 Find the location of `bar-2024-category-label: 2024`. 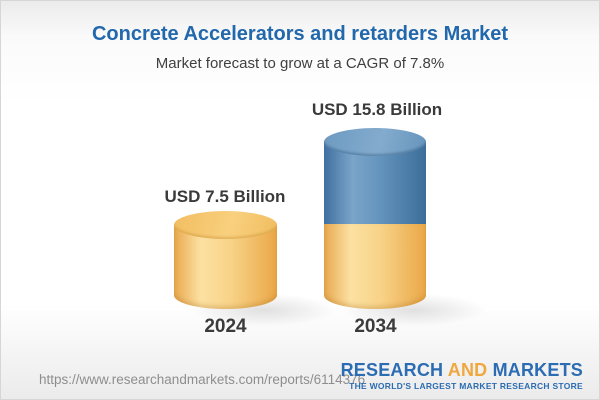

bar-2024-category-label: 2024 is located at coordinates (225, 326).